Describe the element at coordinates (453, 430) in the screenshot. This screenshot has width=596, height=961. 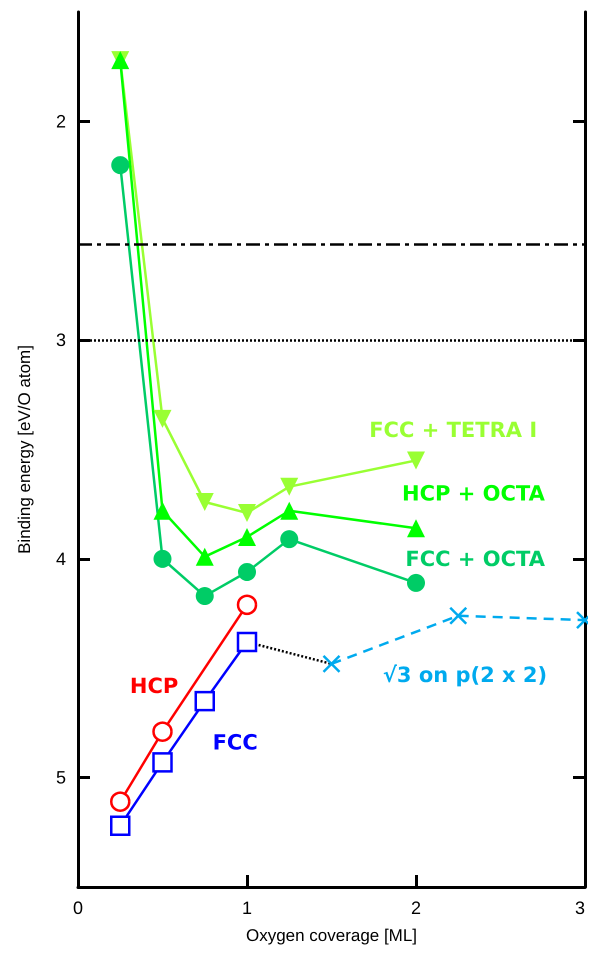
I see `series-label: FCC + TETRA I` at that location.